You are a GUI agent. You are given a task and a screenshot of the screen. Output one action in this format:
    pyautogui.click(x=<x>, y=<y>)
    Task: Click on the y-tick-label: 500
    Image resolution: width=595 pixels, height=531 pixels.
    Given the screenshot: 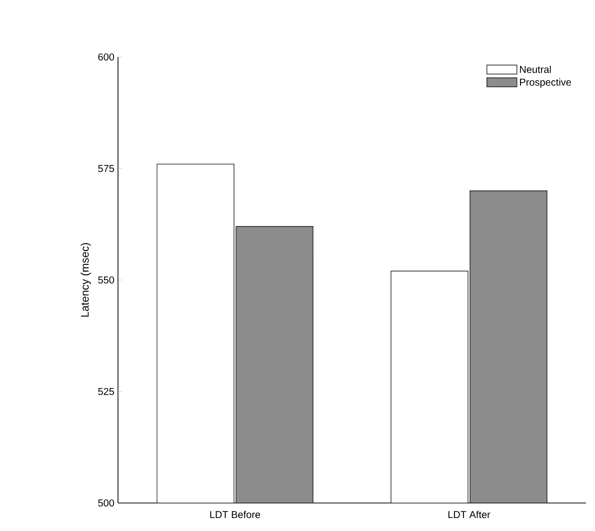 What is the action you would take?
    pyautogui.click(x=106, y=503)
    